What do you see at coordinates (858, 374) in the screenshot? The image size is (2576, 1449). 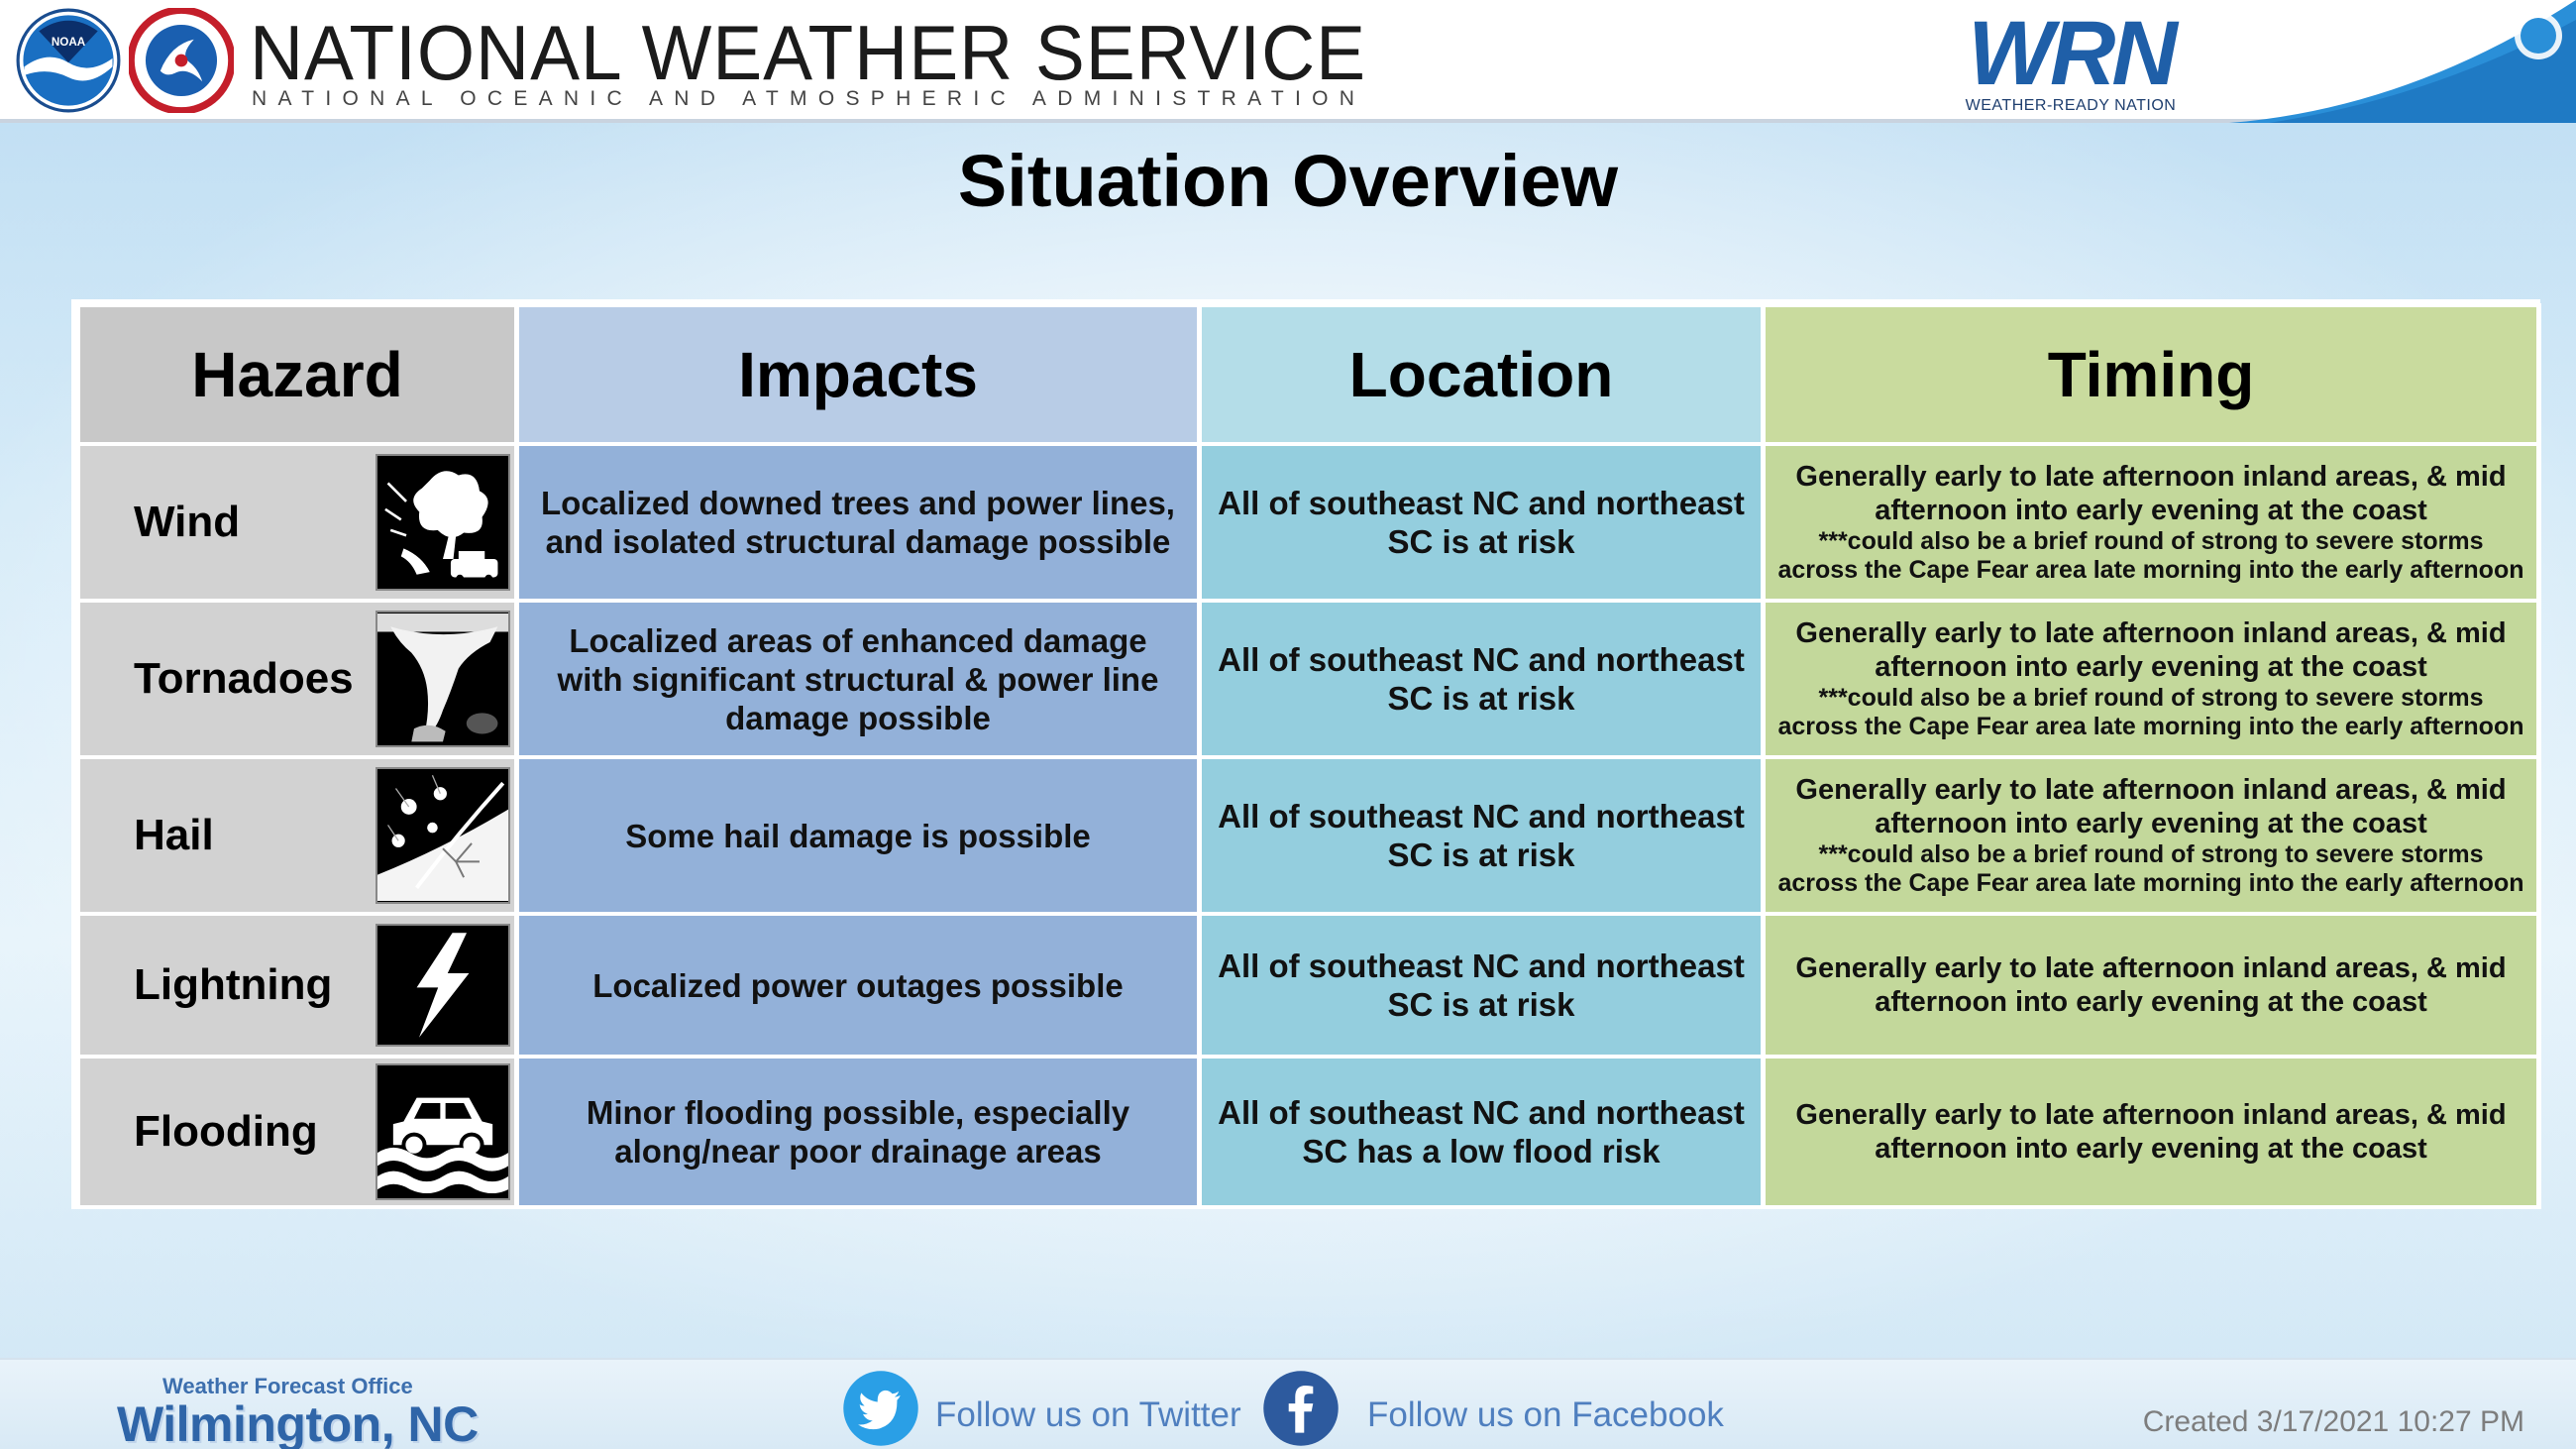 I see `header-impacts: Impacts` at bounding box center [858, 374].